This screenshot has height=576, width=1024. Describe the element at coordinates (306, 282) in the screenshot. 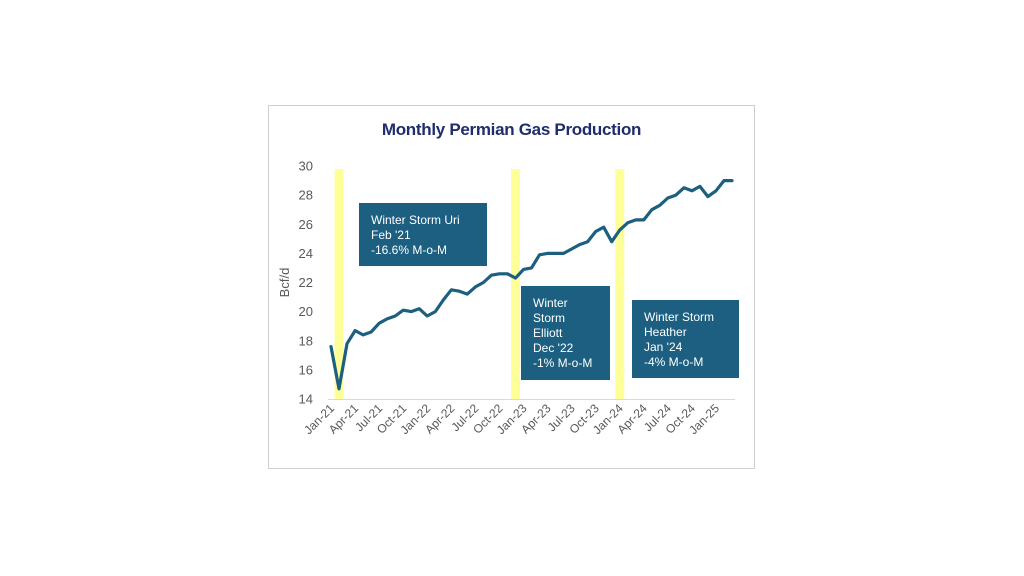

I see `y-tick-label: 22` at that location.